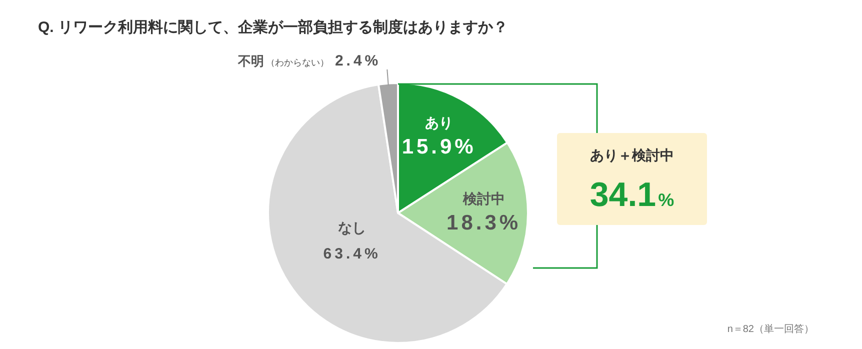 This screenshot has width=862, height=349. I want to click on text: 34.1%, so click(632, 195).